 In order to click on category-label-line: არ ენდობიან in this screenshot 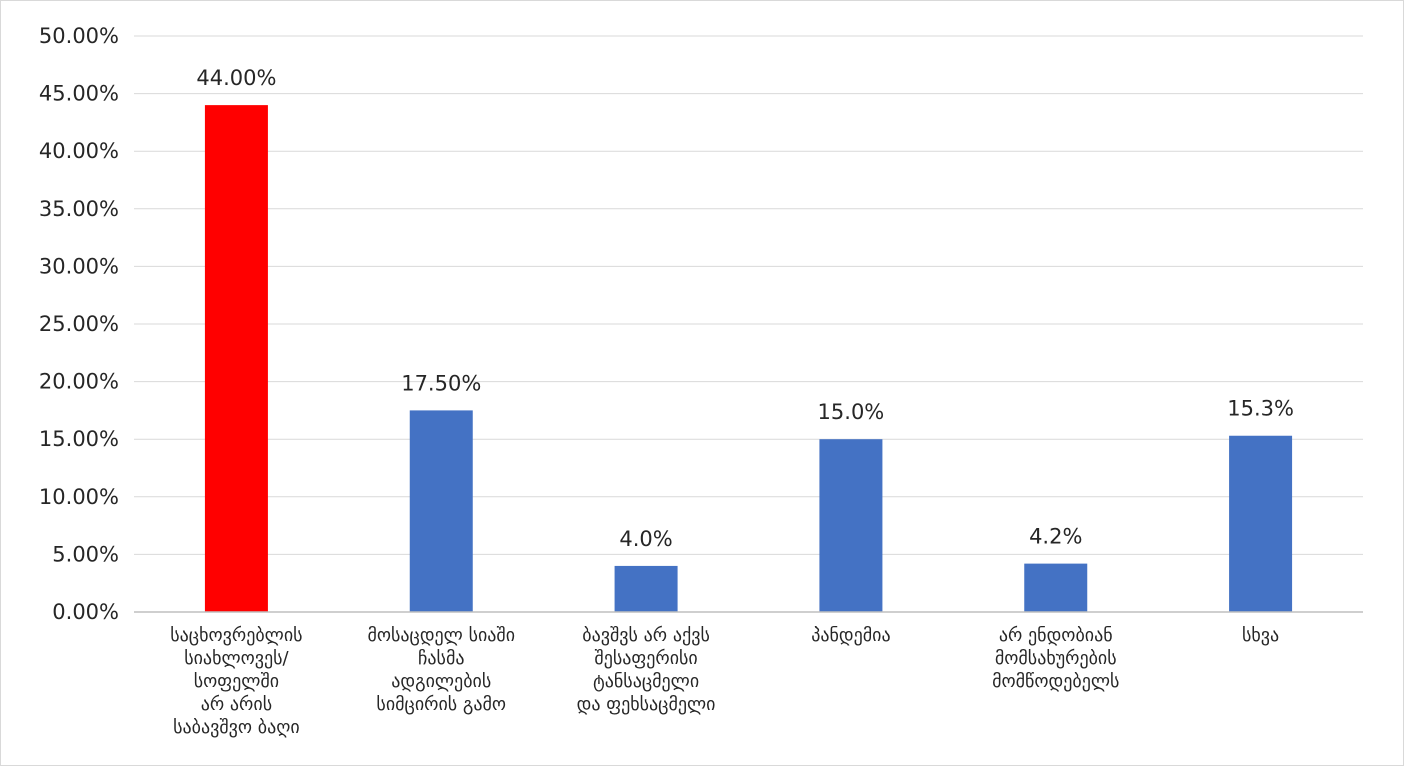, I will do `click(1056, 635)`.